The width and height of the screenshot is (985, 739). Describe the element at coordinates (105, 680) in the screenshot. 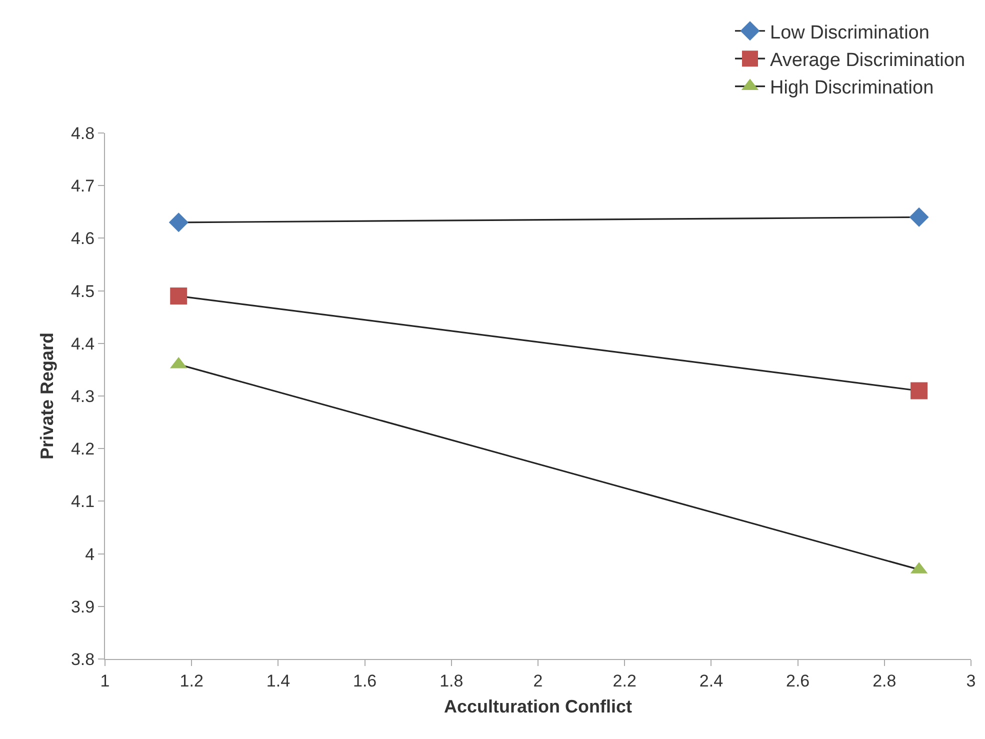

I see `x-tick-label: 1` at that location.